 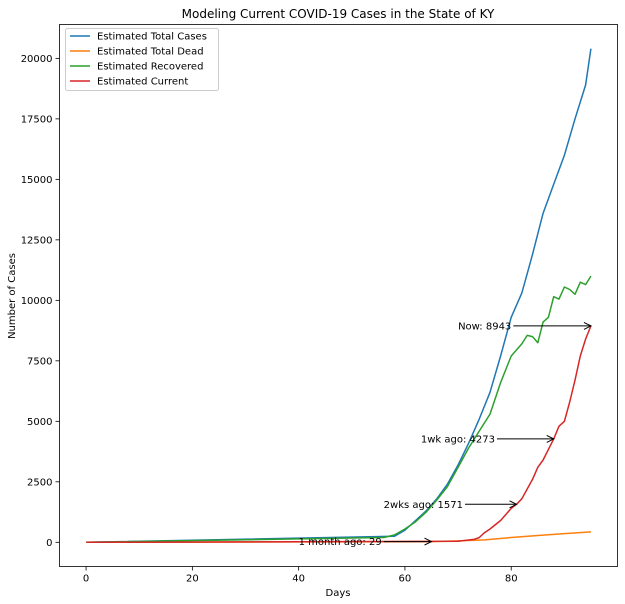 I want to click on legend-box, so click(x=142, y=59).